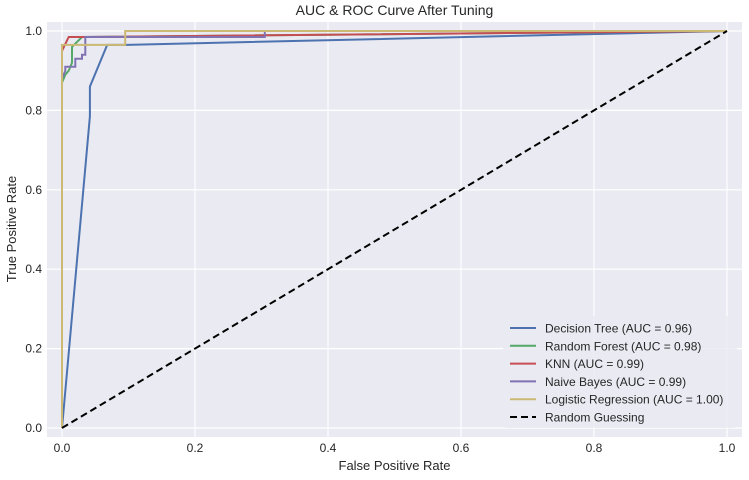 The width and height of the screenshot is (749, 480). I want to click on x-tick-label: 0.8, so click(594, 448).